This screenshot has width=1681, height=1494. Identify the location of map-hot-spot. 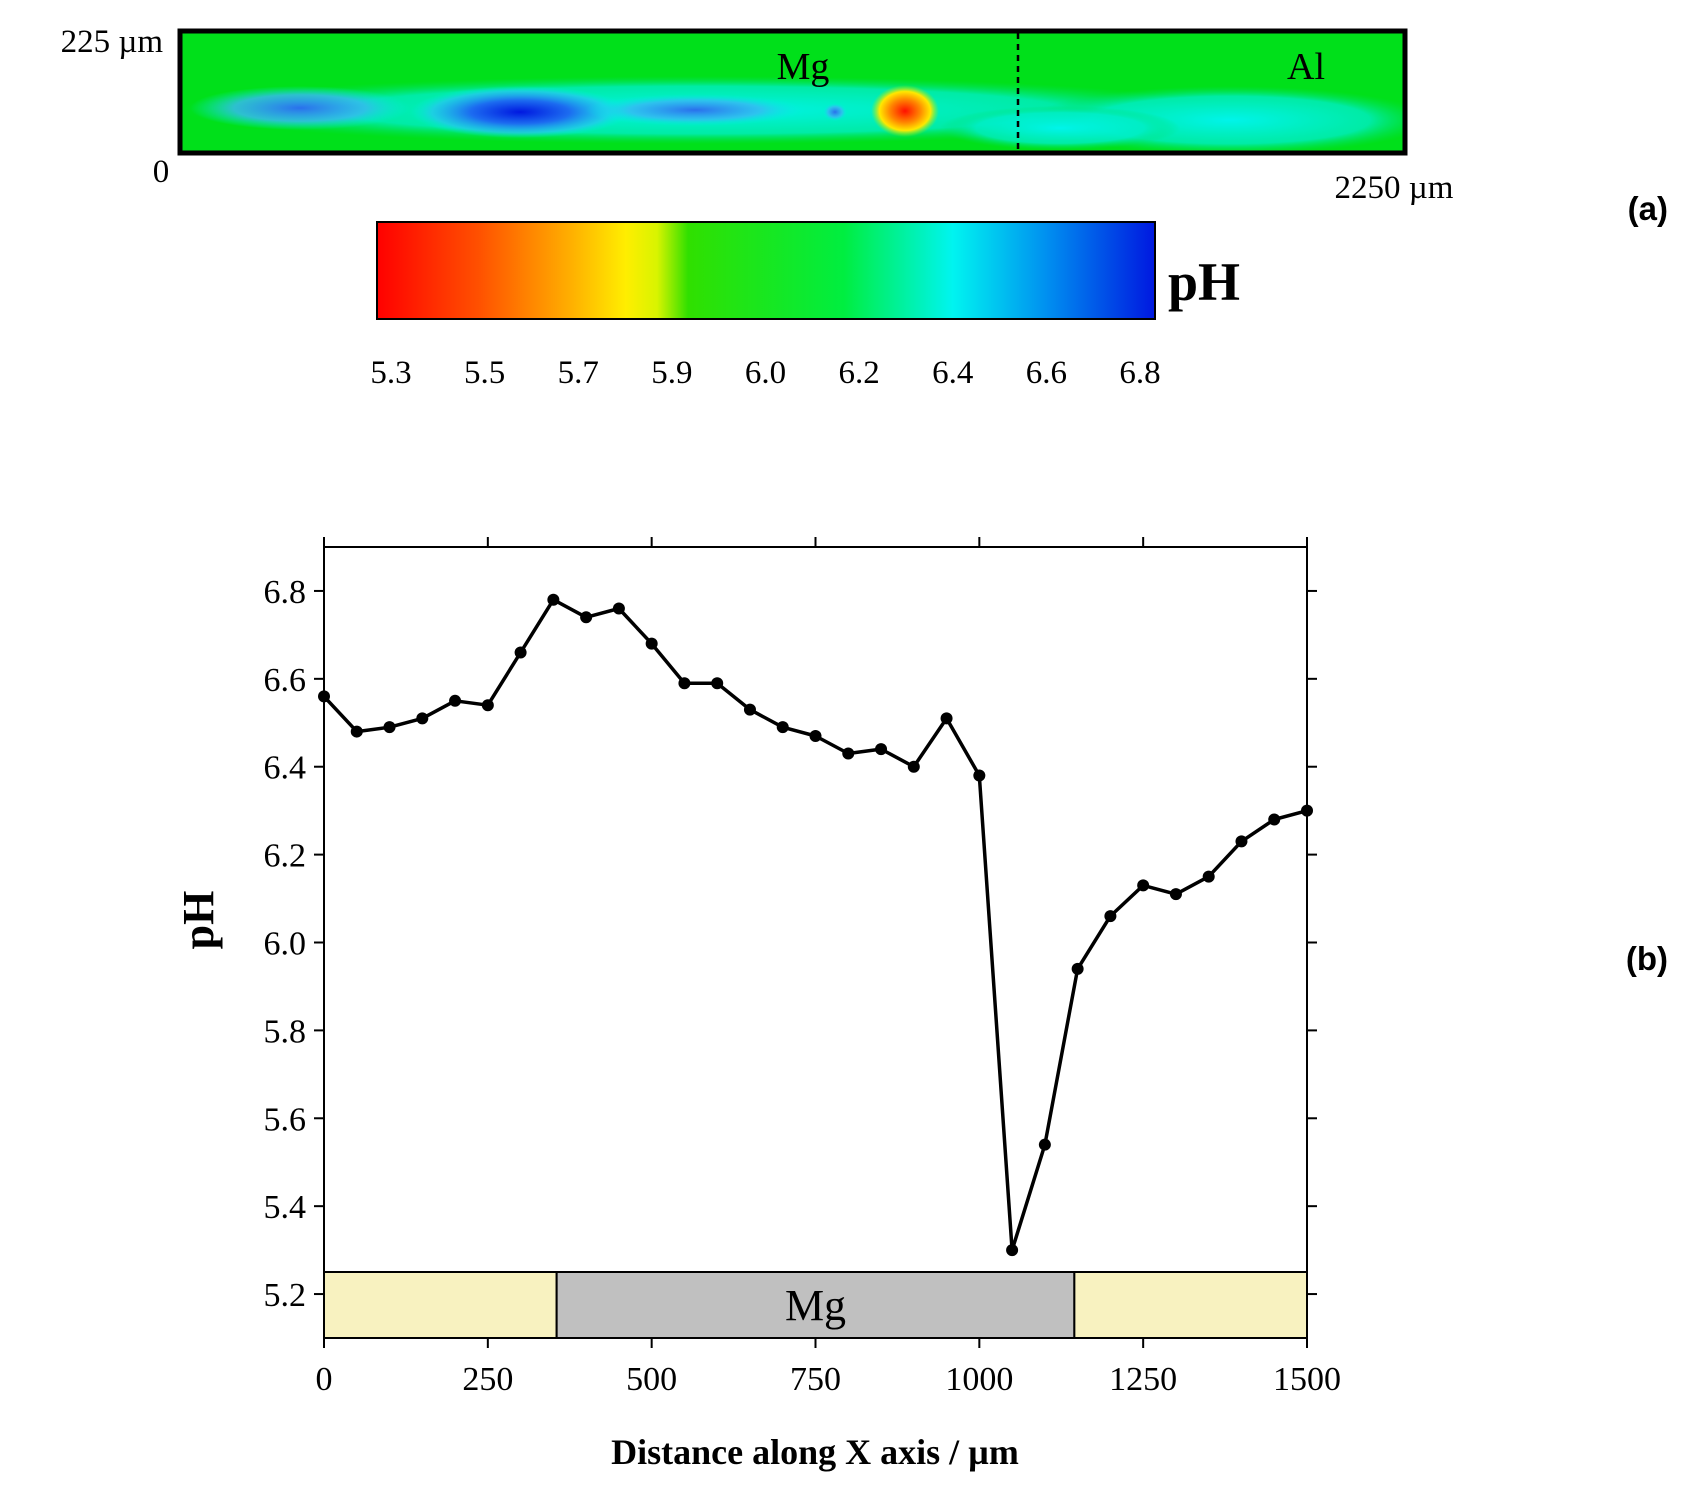
(905, 111).